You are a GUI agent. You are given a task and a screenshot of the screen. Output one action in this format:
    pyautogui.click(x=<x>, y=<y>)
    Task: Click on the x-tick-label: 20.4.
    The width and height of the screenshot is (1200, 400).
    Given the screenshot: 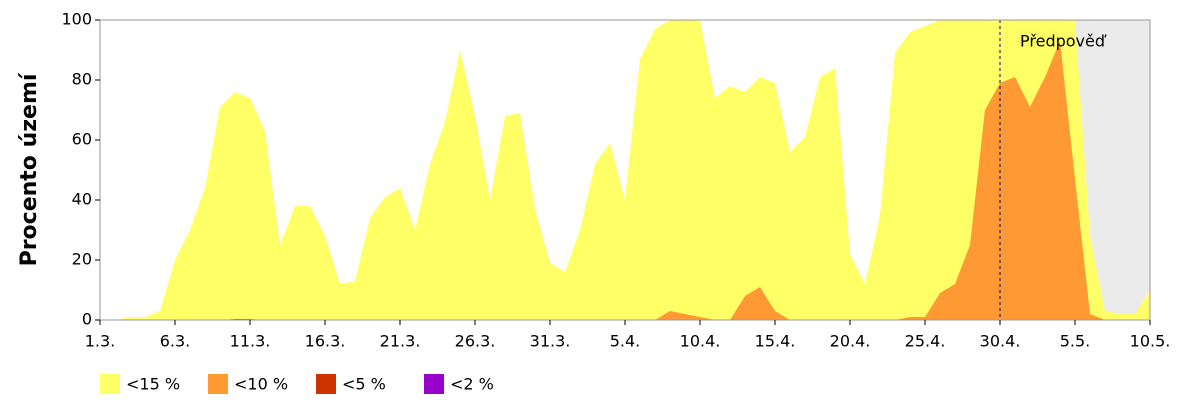 What is the action you would take?
    pyautogui.click(x=850, y=341)
    